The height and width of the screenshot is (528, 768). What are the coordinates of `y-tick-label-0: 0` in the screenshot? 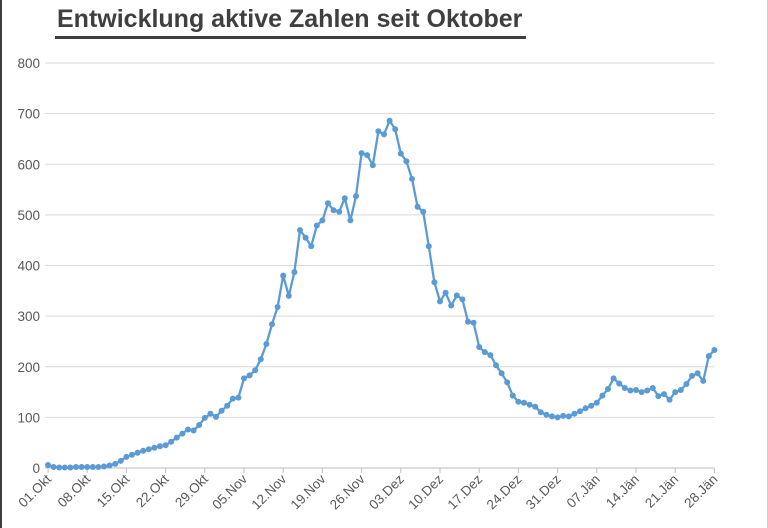 It's located at (36, 468).